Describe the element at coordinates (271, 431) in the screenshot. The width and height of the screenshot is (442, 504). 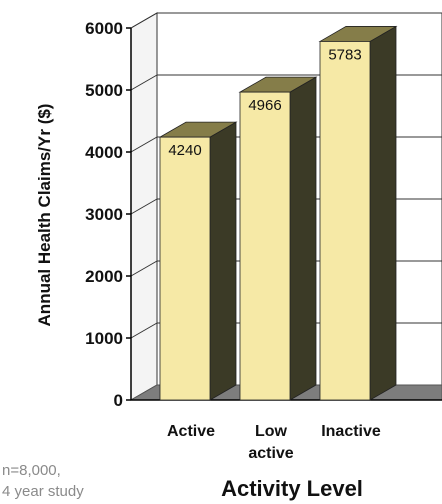
I see `x-category-label-line: Low` at that location.